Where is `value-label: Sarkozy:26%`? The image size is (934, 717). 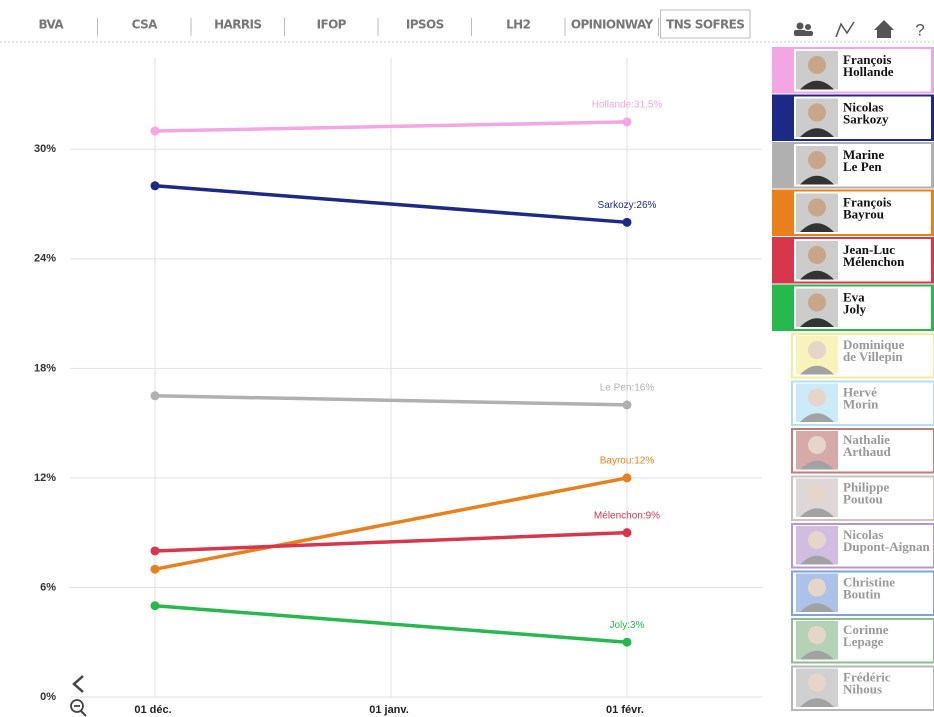 value-label: Sarkozy:26% is located at coordinates (627, 205).